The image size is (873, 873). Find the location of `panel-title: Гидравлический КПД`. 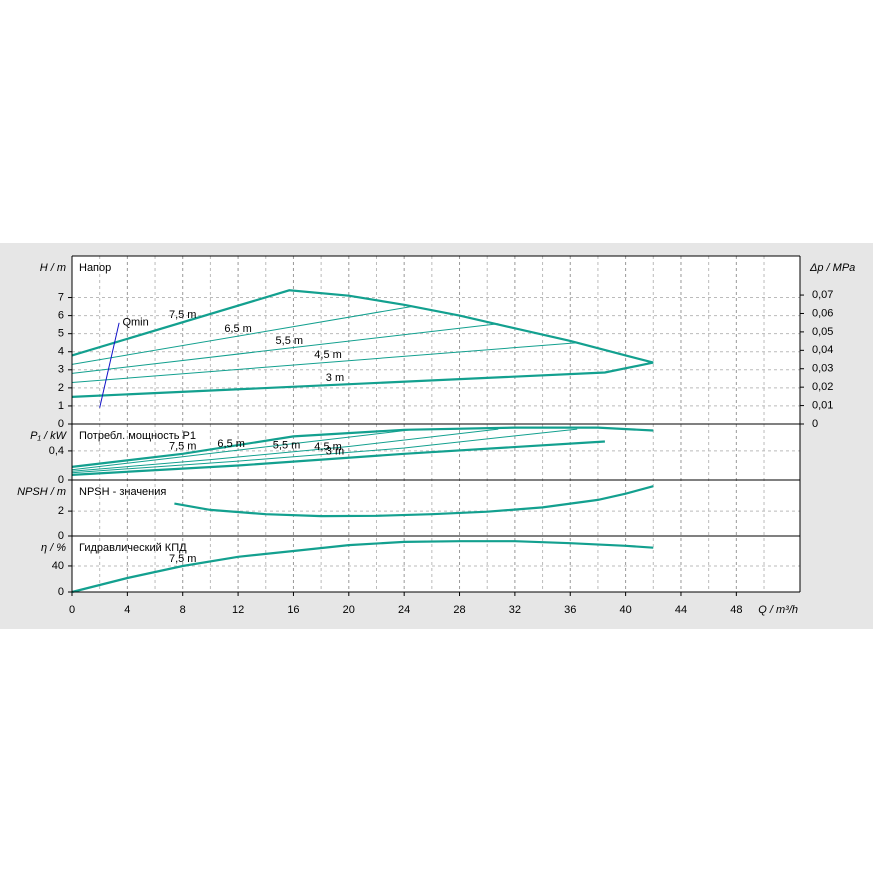

panel-title: Гидравлический КПД is located at coordinates (133, 548).